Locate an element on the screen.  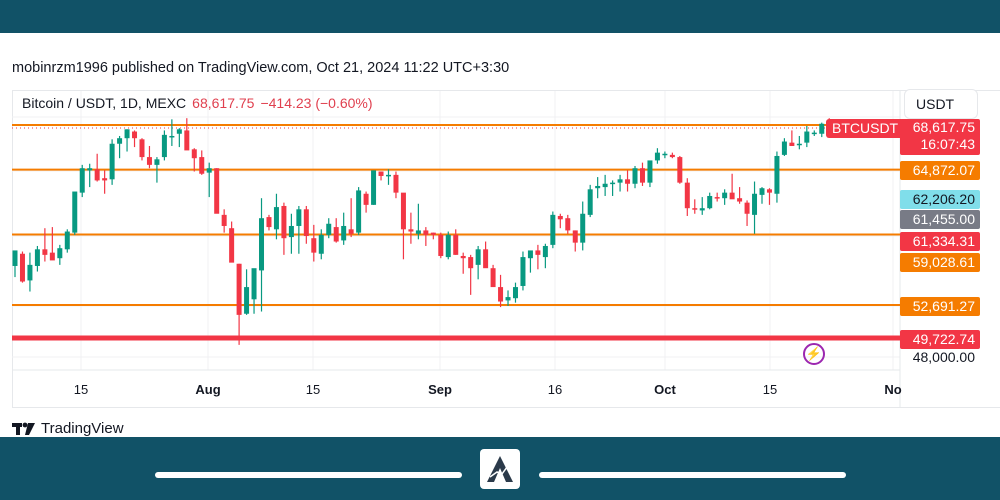
time-axis-label: Aug is located at coordinates (208, 389).